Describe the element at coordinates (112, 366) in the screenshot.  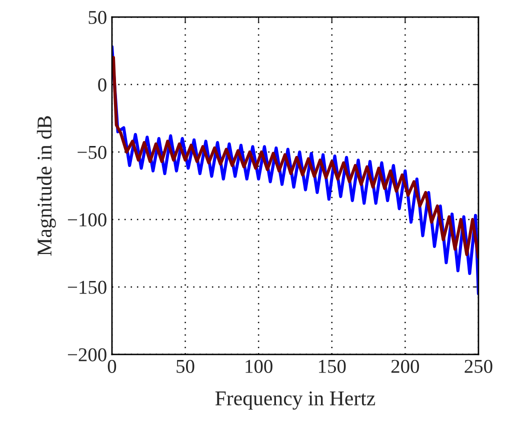
I see `x-tick-label: 0` at that location.